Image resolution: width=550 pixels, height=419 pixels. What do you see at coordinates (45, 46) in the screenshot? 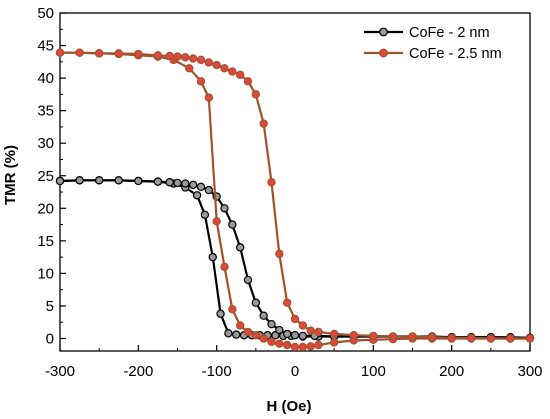
I see `y-tick-label: 45` at bounding box center [45, 46].